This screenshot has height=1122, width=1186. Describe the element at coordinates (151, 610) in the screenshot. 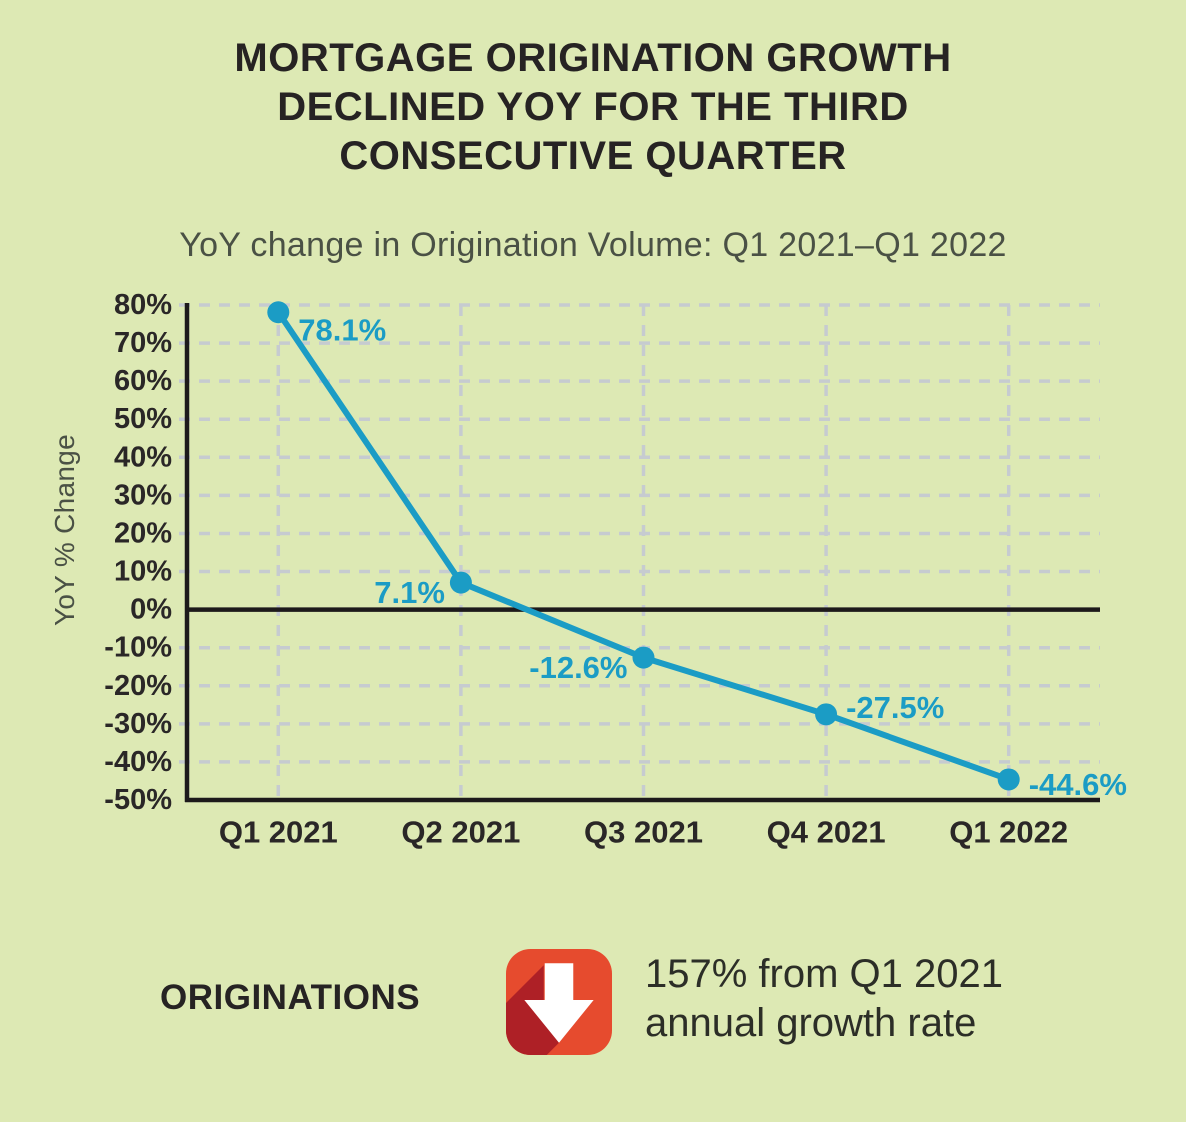

I see `y-tick-label: 0%` at that location.